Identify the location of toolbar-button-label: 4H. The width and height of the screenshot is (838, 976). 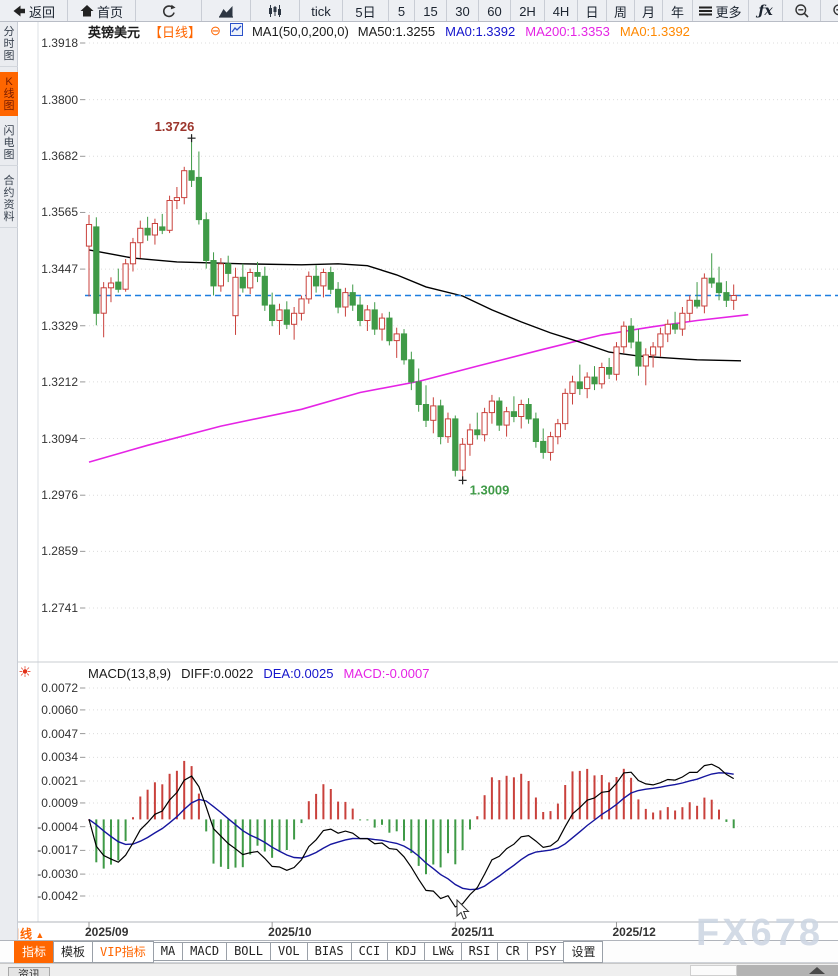
(561, 11).